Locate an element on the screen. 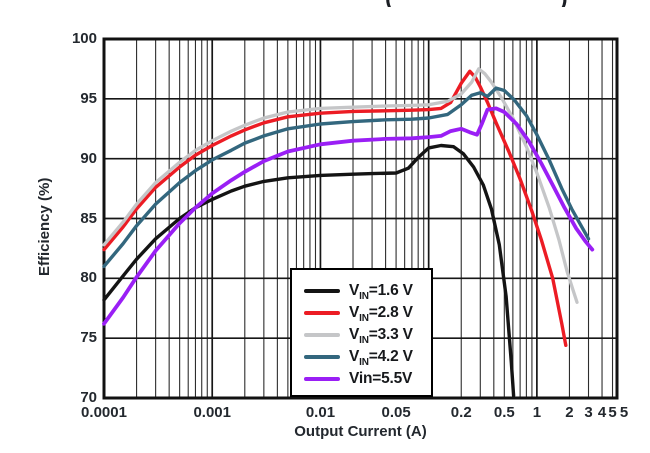  legend-item: VIN=1.6 V is located at coordinates (367, 291).